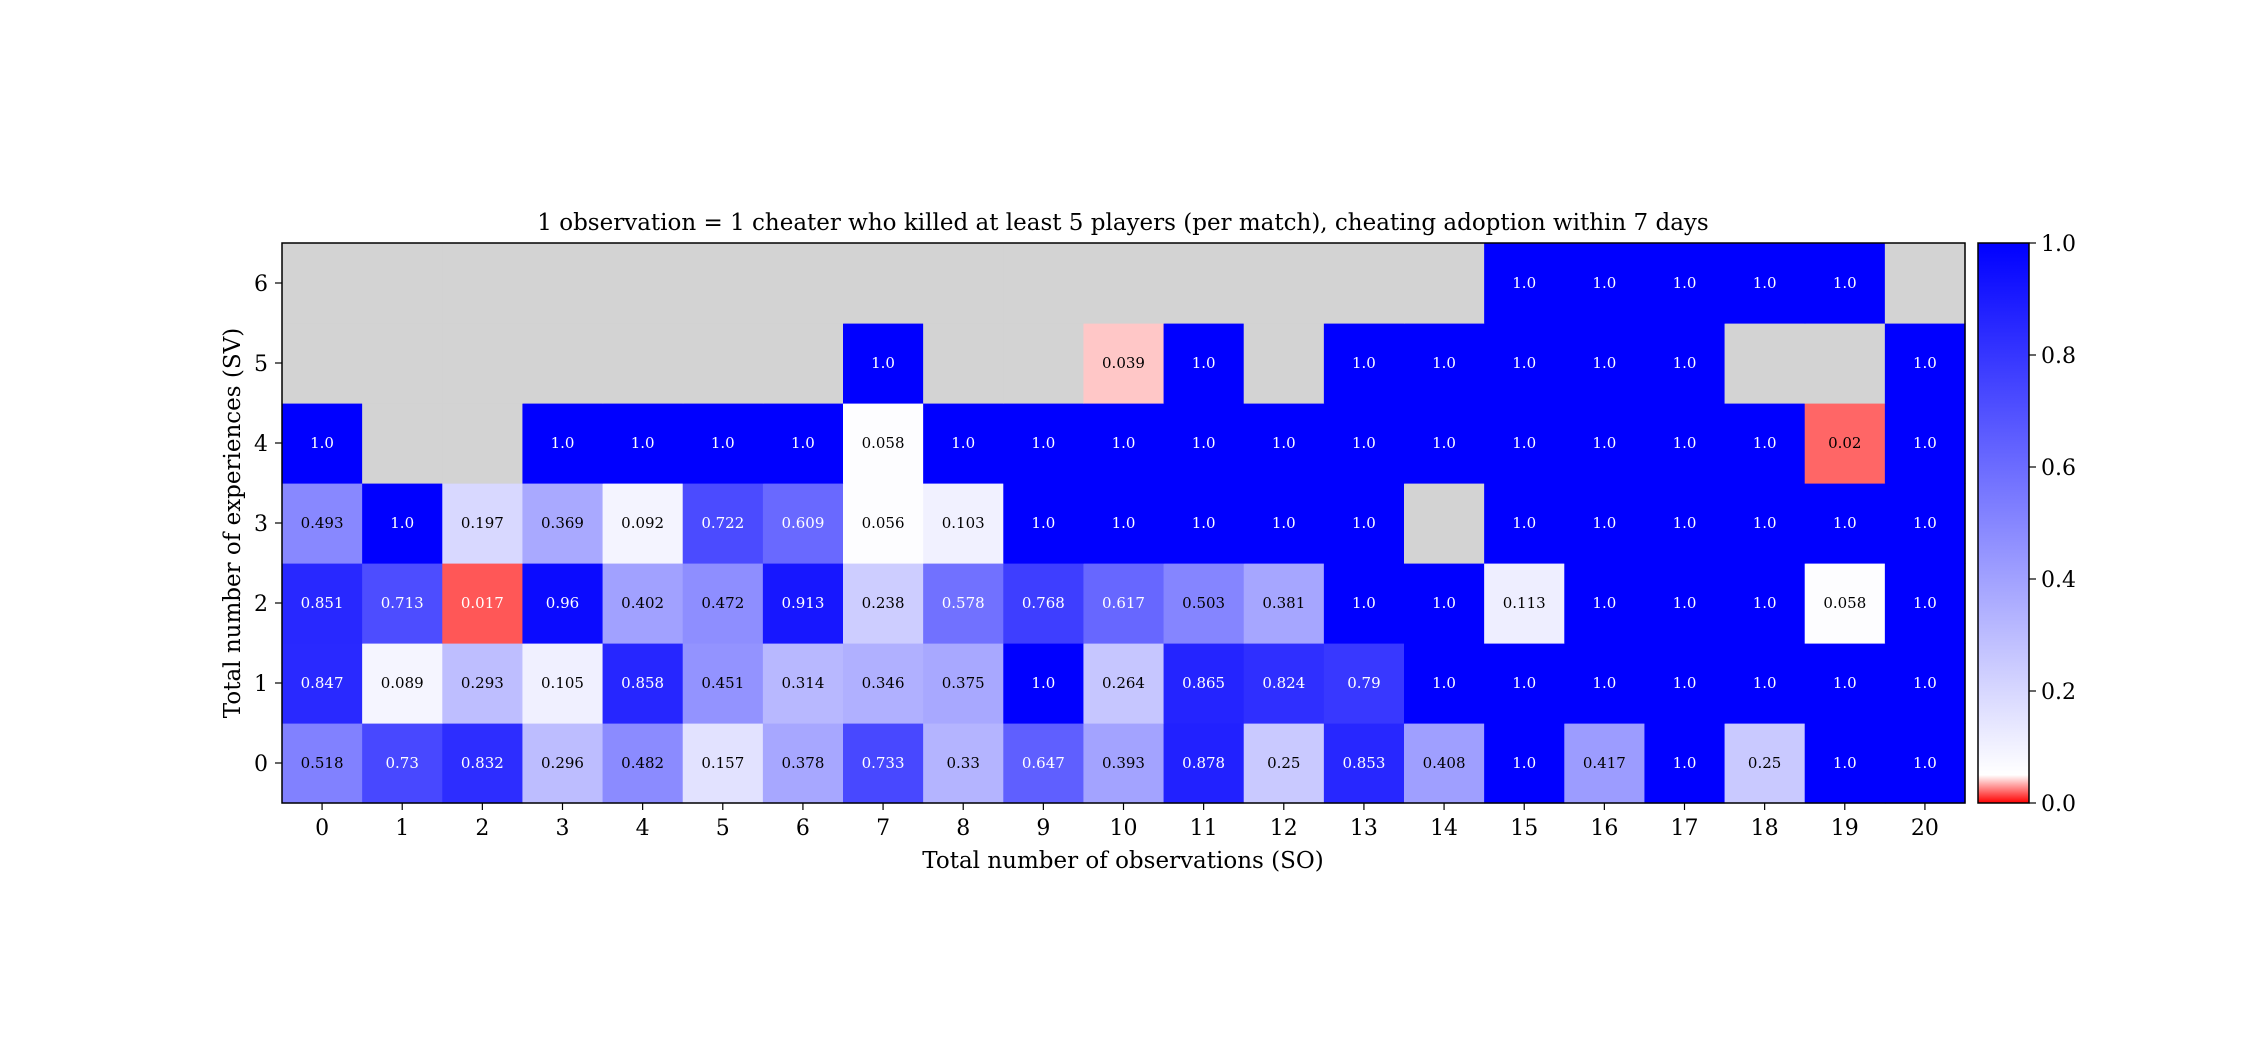 The width and height of the screenshot is (2250, 1055). Describe the element at coordinates (261, 364) in the screenshot. I see `y-tick-label: 5` at that location.